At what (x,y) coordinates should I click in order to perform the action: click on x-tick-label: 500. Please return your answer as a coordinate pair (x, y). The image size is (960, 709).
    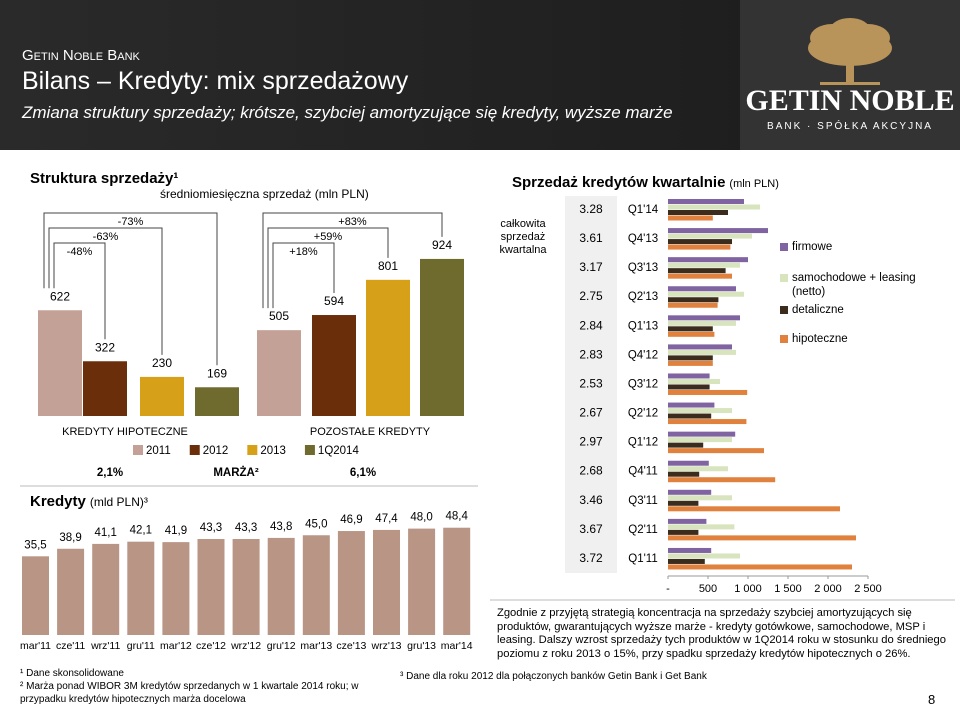
    Looking at the image, I should click on (708, 589).